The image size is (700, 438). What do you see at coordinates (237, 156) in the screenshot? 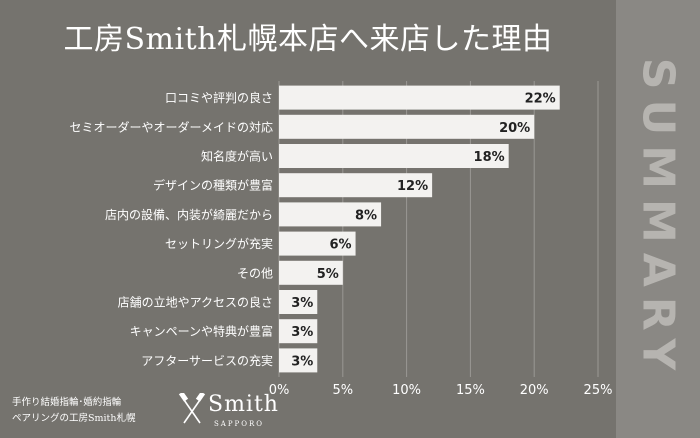
I see `category-label: 知名度が高い` at bounding box center [237, 156].